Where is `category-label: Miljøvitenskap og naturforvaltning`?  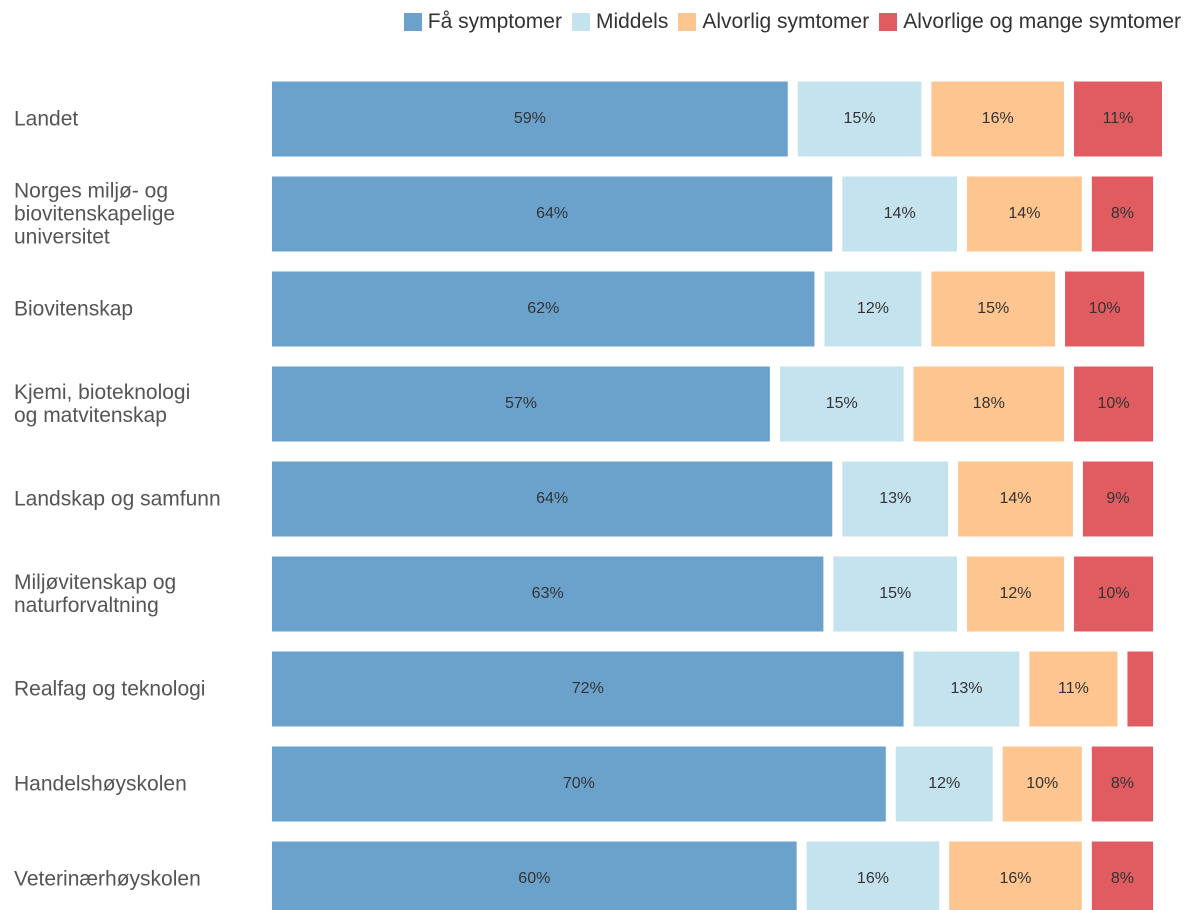
category-label: Miljøvitenskap og naturforvaltning is located at coordinates (95, 594).